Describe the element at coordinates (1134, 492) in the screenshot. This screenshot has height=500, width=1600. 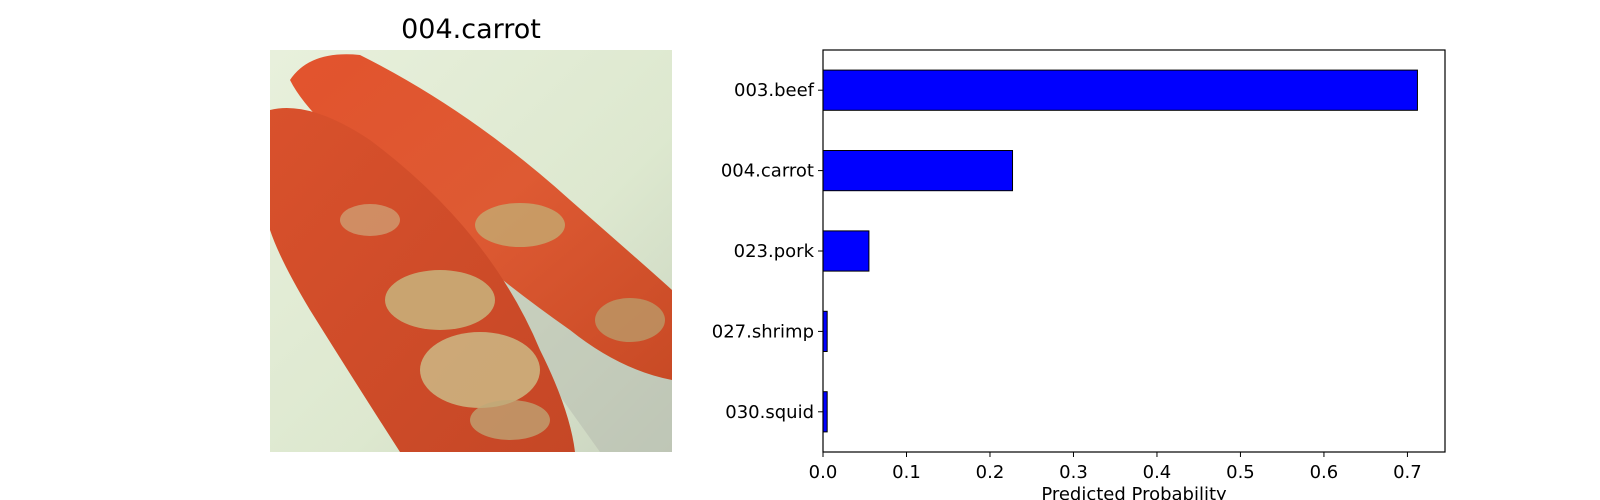
I see `x-axis-label: Predicted Probability` at that location.